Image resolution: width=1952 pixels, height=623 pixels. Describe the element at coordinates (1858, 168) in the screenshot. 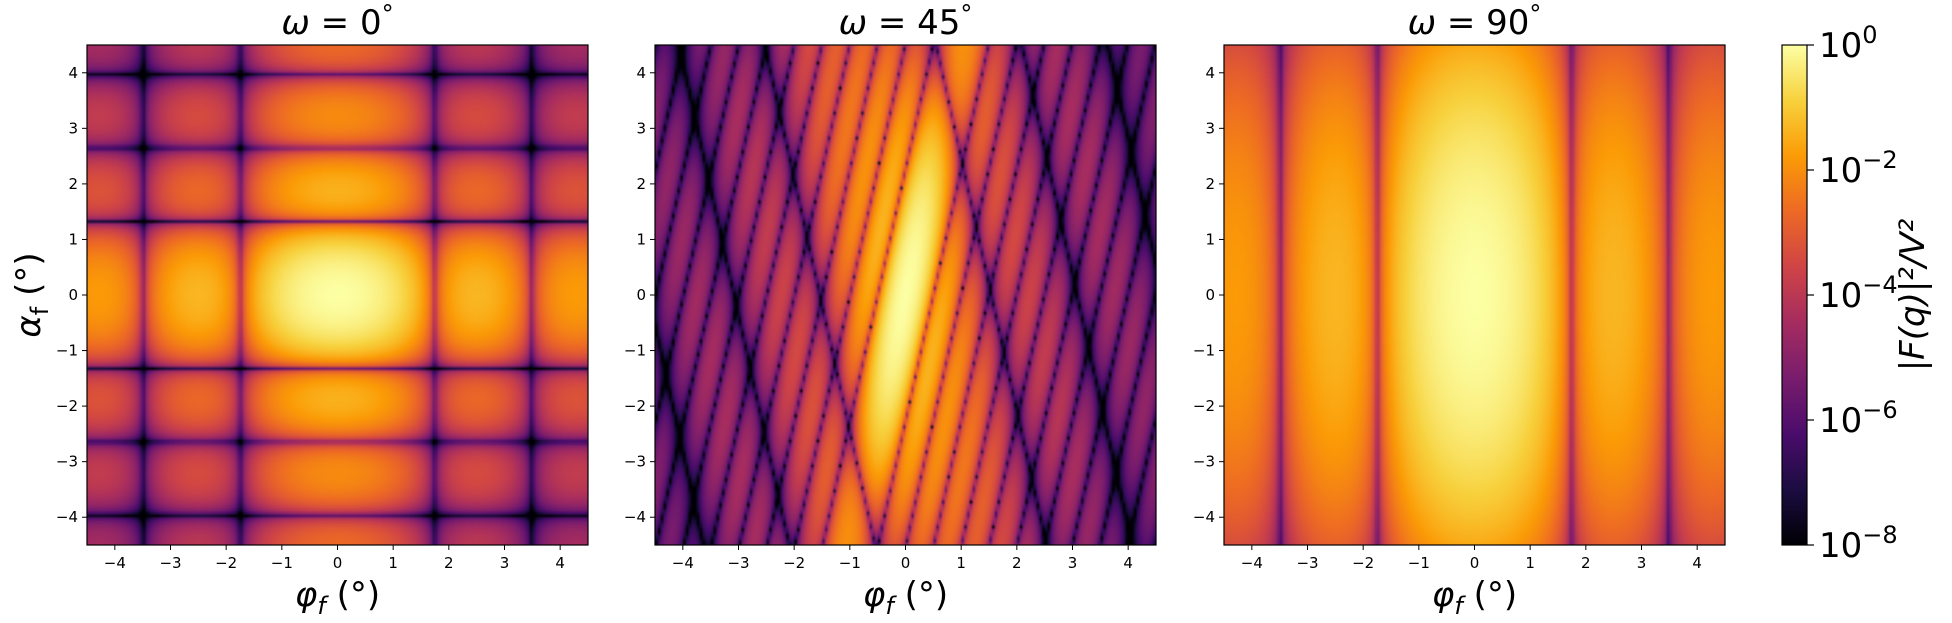

I see `colorbar-tick-label: 10⁻²` at that location.